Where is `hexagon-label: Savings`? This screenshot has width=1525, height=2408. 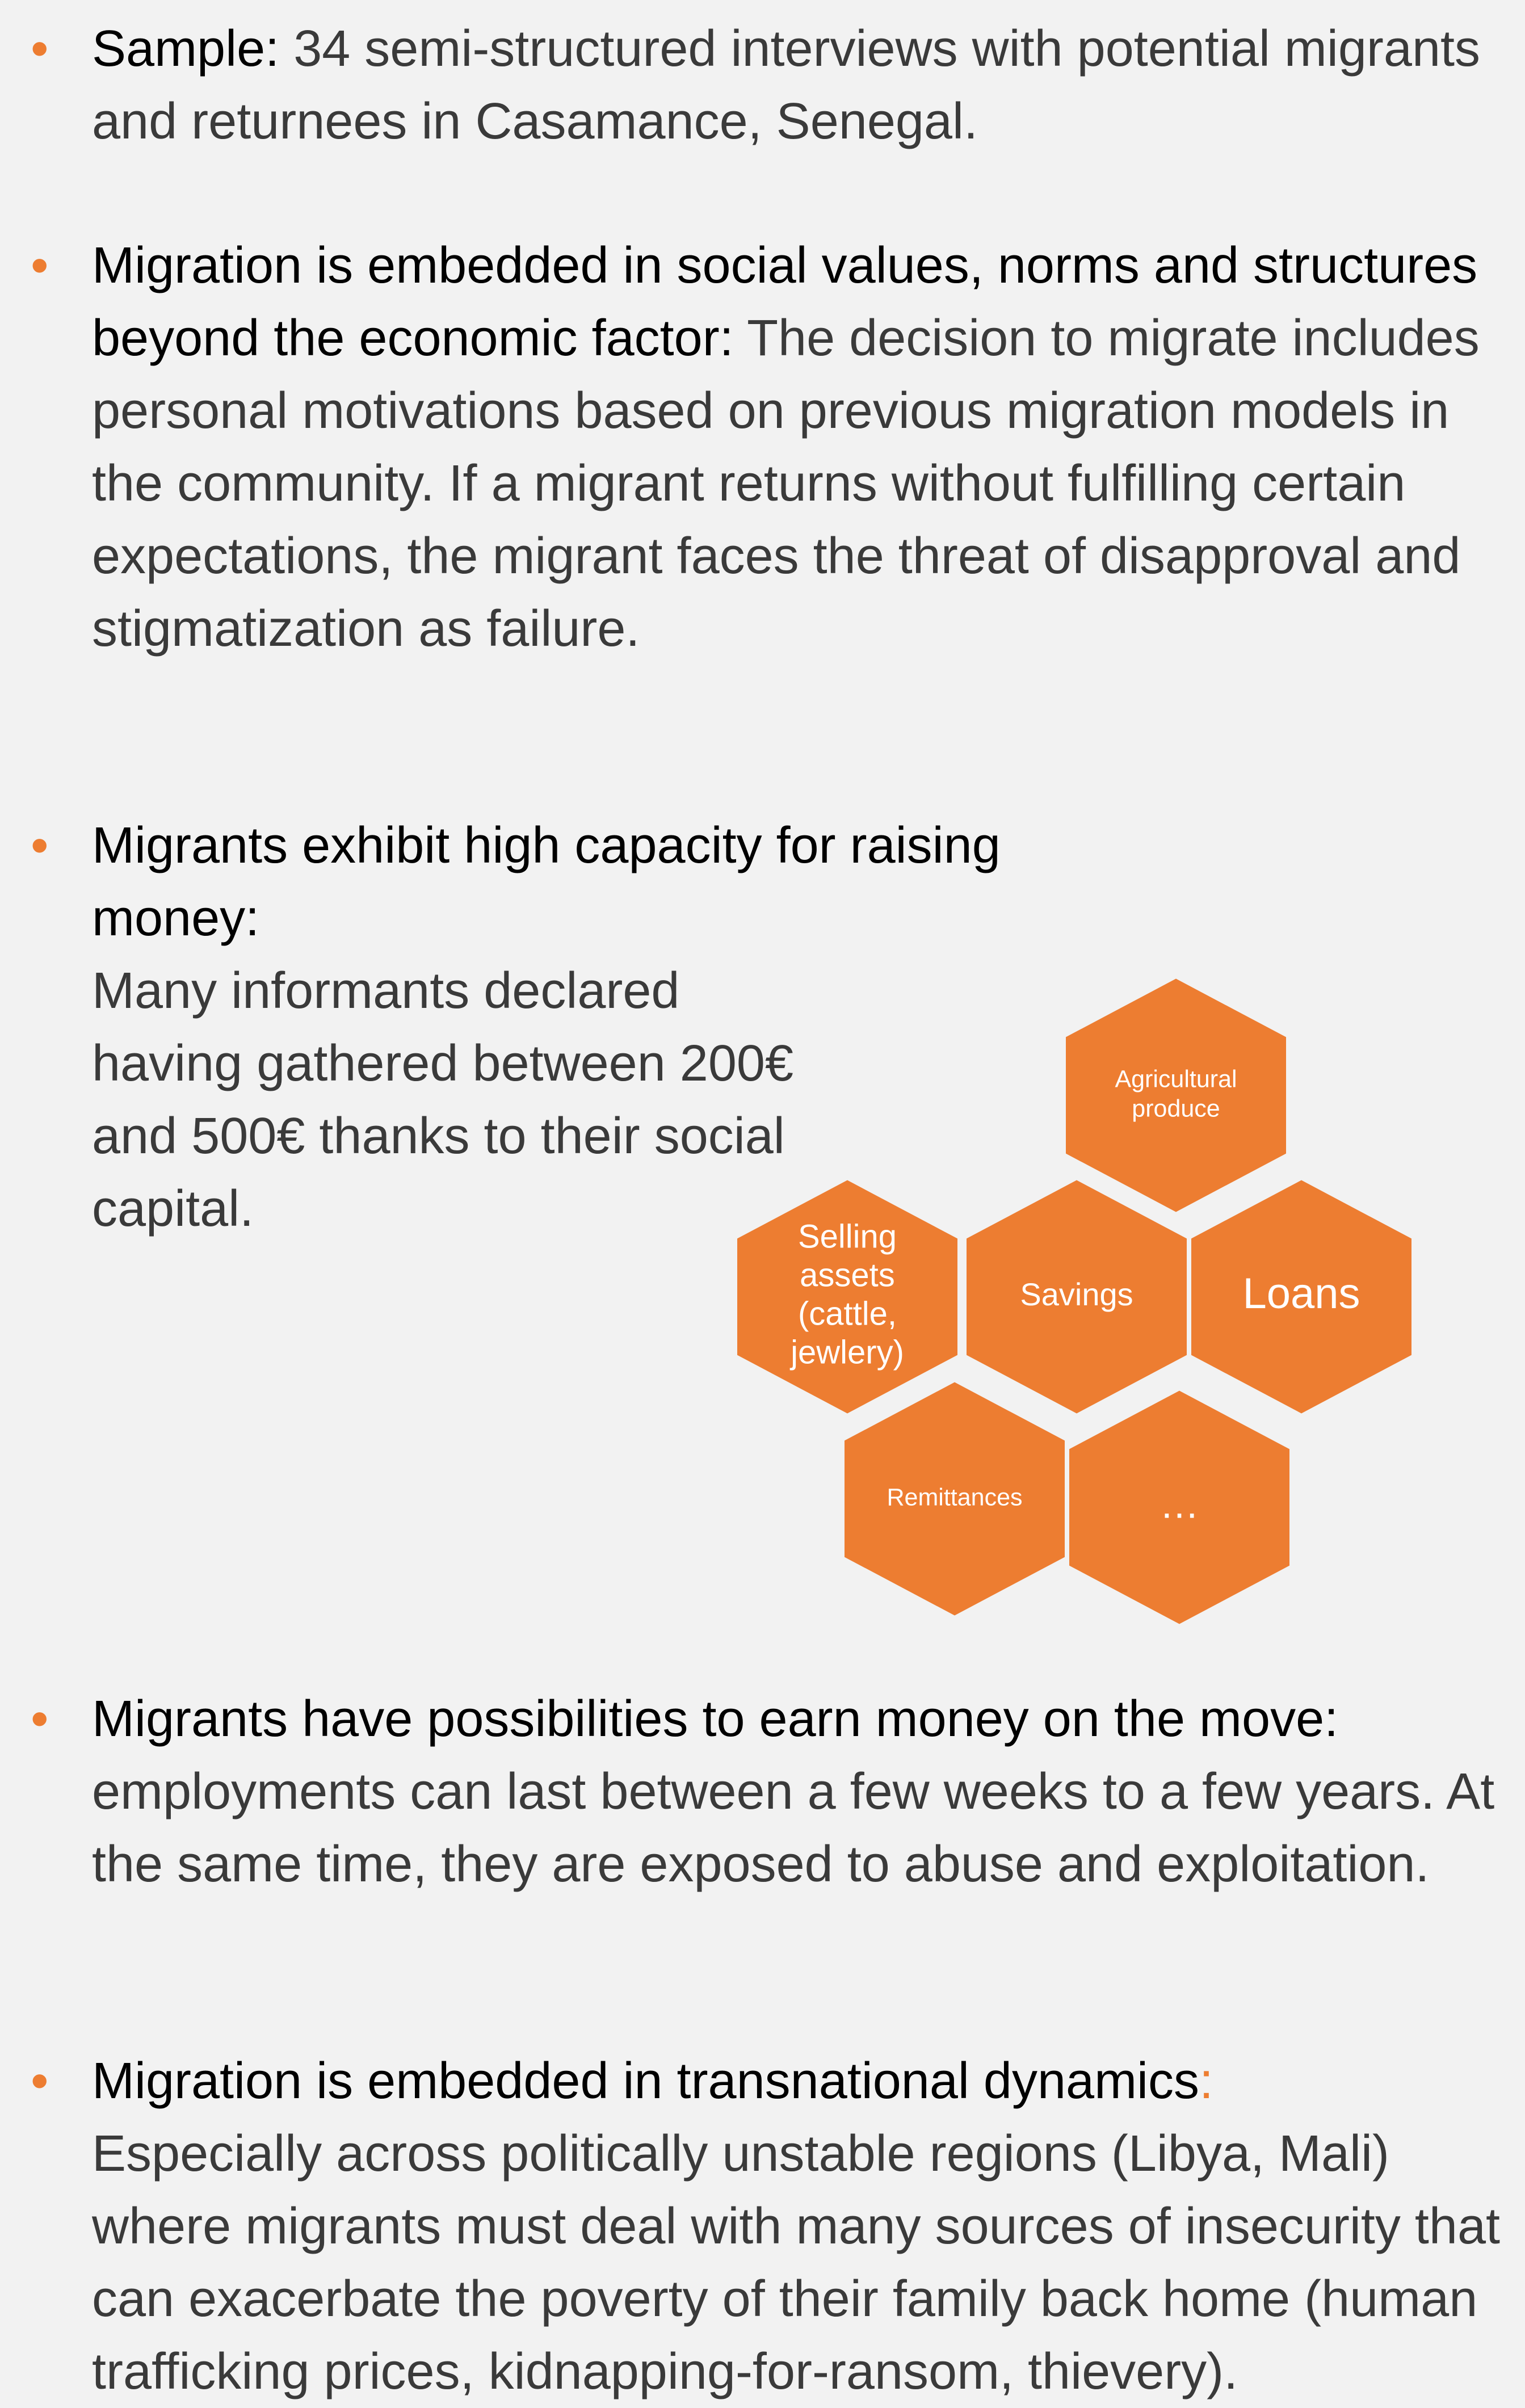 hexagon-label: Savings is located at coordinates (1077, 1294).